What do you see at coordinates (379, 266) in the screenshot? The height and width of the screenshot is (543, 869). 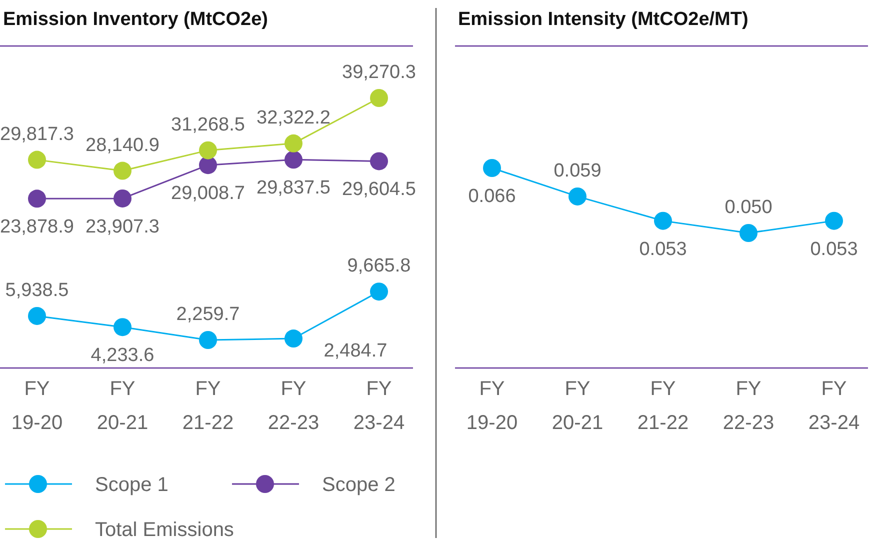 I see `data-label: 9,665.8` at bounding box center [379, 266].